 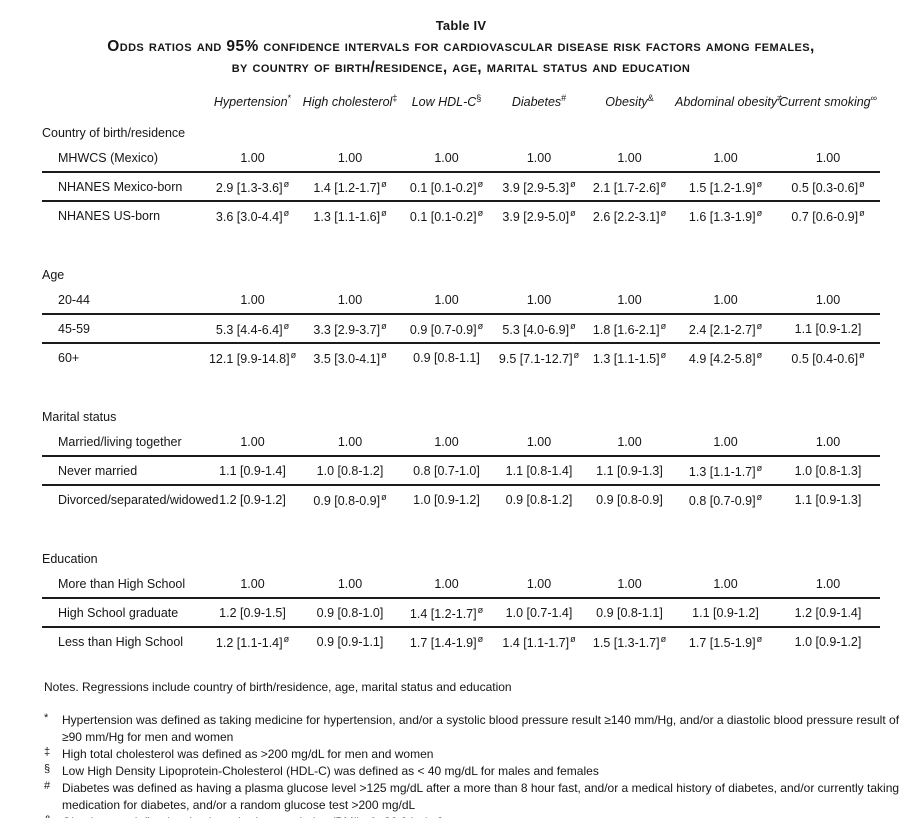 I want to click on odds-ratio-cell: 4.9 [4.2-5.8]ø, so click(x=725, y=357).